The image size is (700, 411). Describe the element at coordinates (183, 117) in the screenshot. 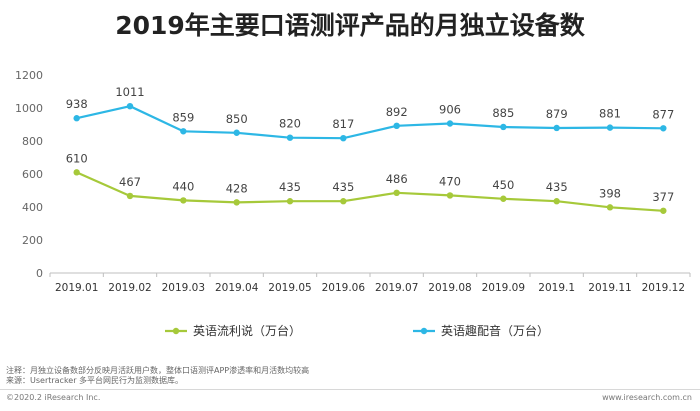

I see `data-label: 859` at that location.